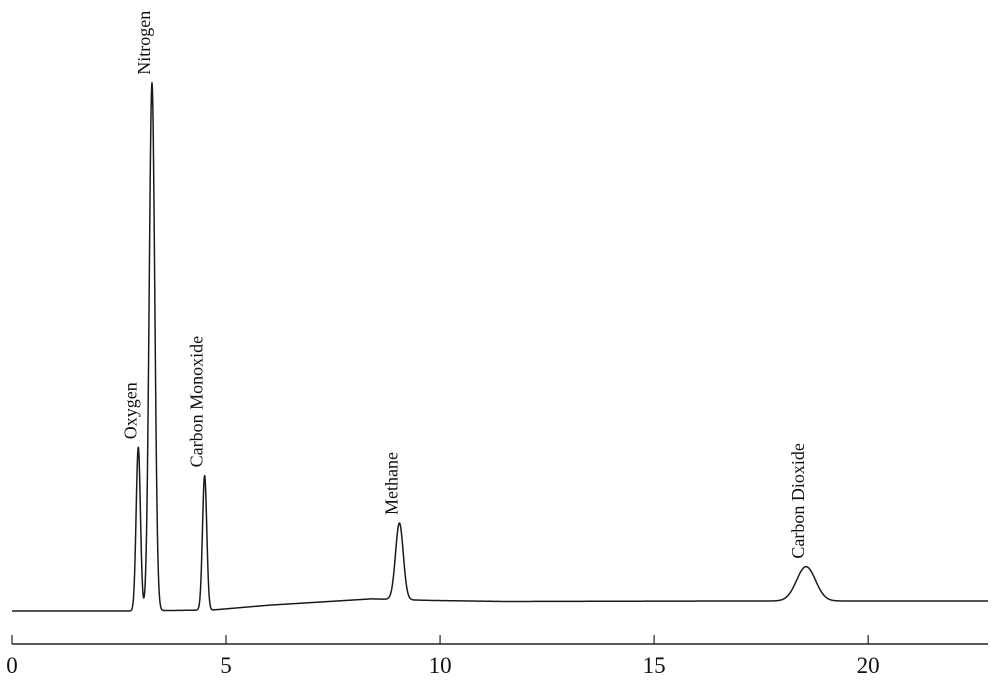  I want to click on x-tick-label-20: 20, so click(868, 665).